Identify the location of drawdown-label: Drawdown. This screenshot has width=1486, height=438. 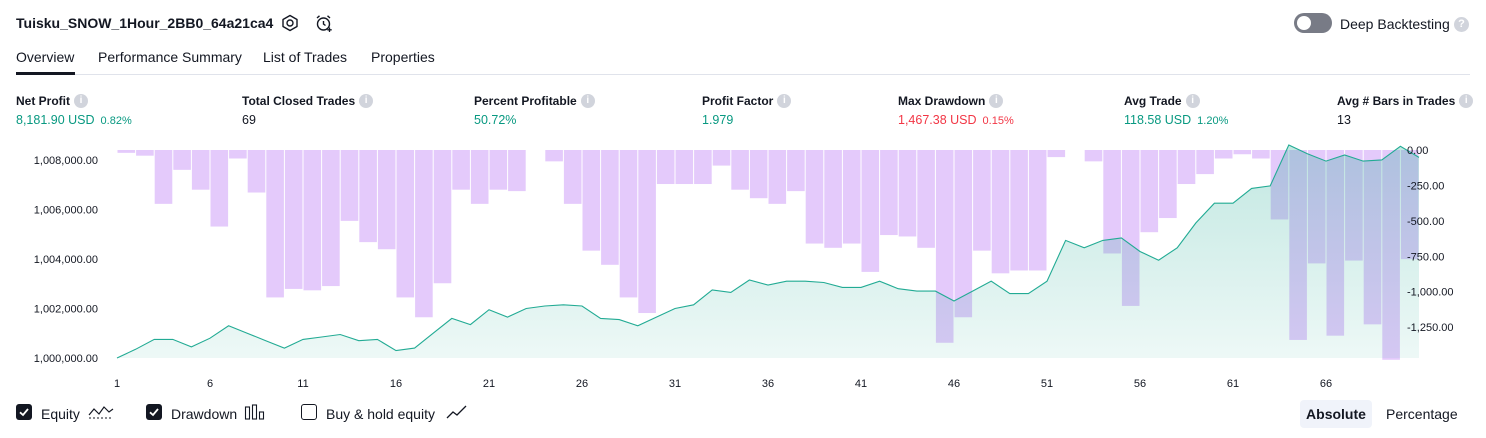
(204, 414).